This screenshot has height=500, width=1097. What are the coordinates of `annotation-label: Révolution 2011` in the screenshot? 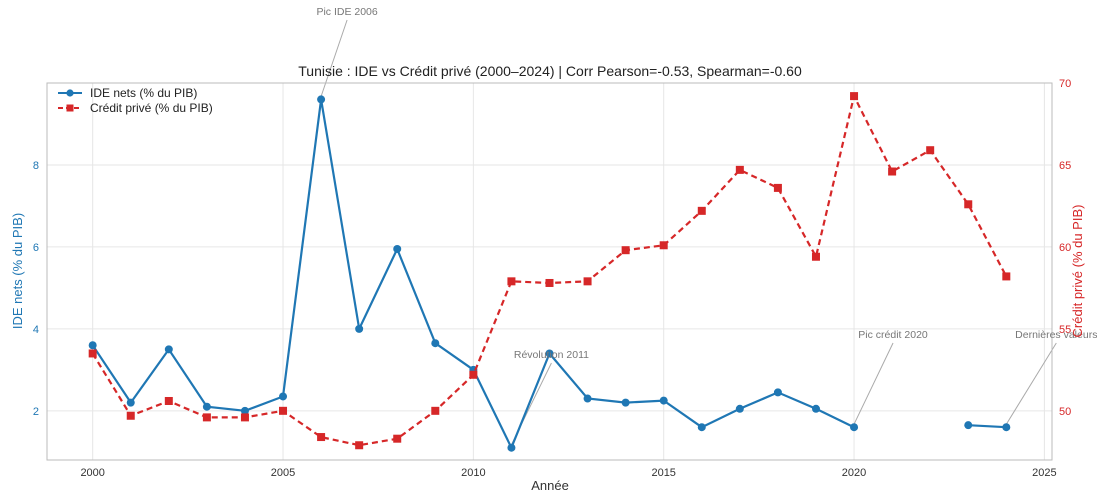 It's located at (551, 355).